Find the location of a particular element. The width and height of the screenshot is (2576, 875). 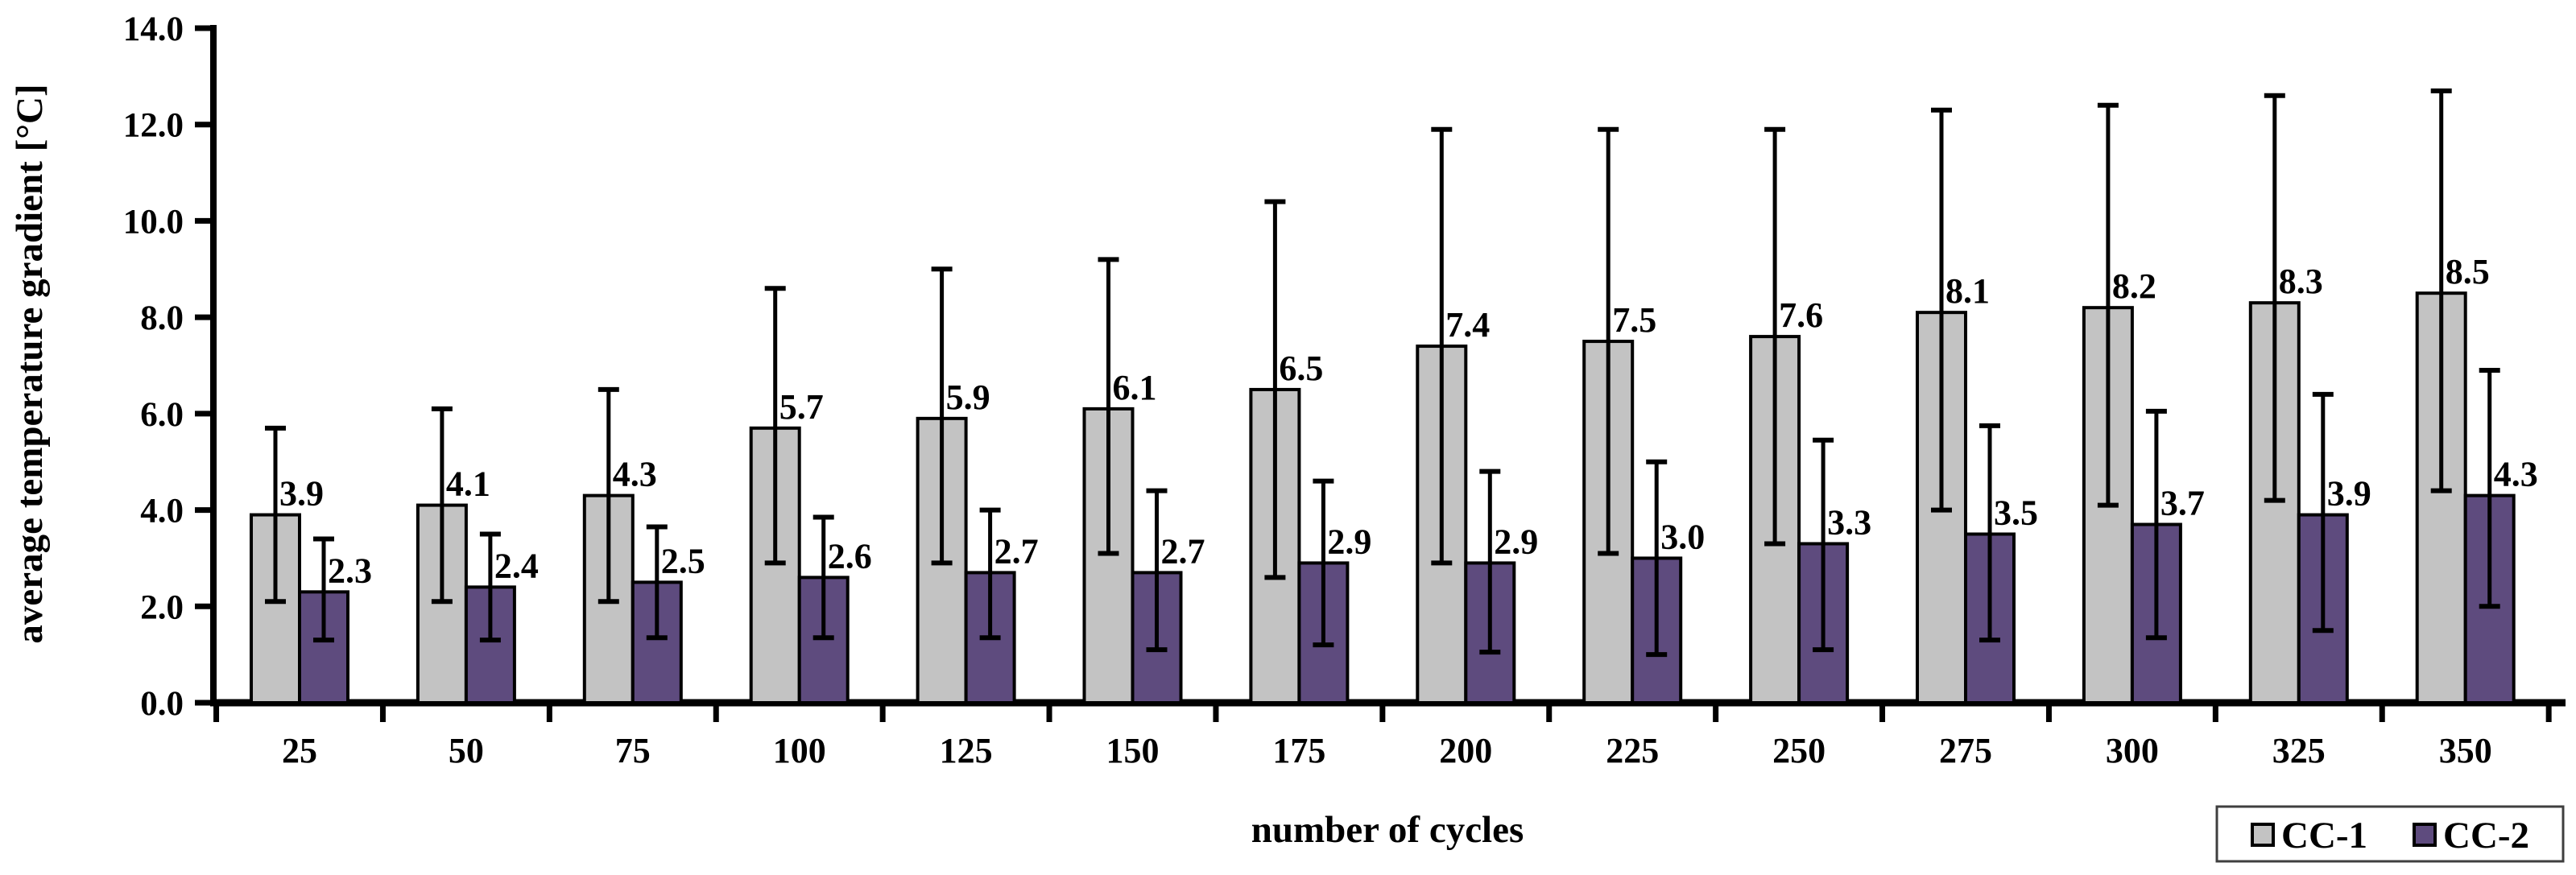

x-category-label: 225 is located at coordinates (1632, 750).